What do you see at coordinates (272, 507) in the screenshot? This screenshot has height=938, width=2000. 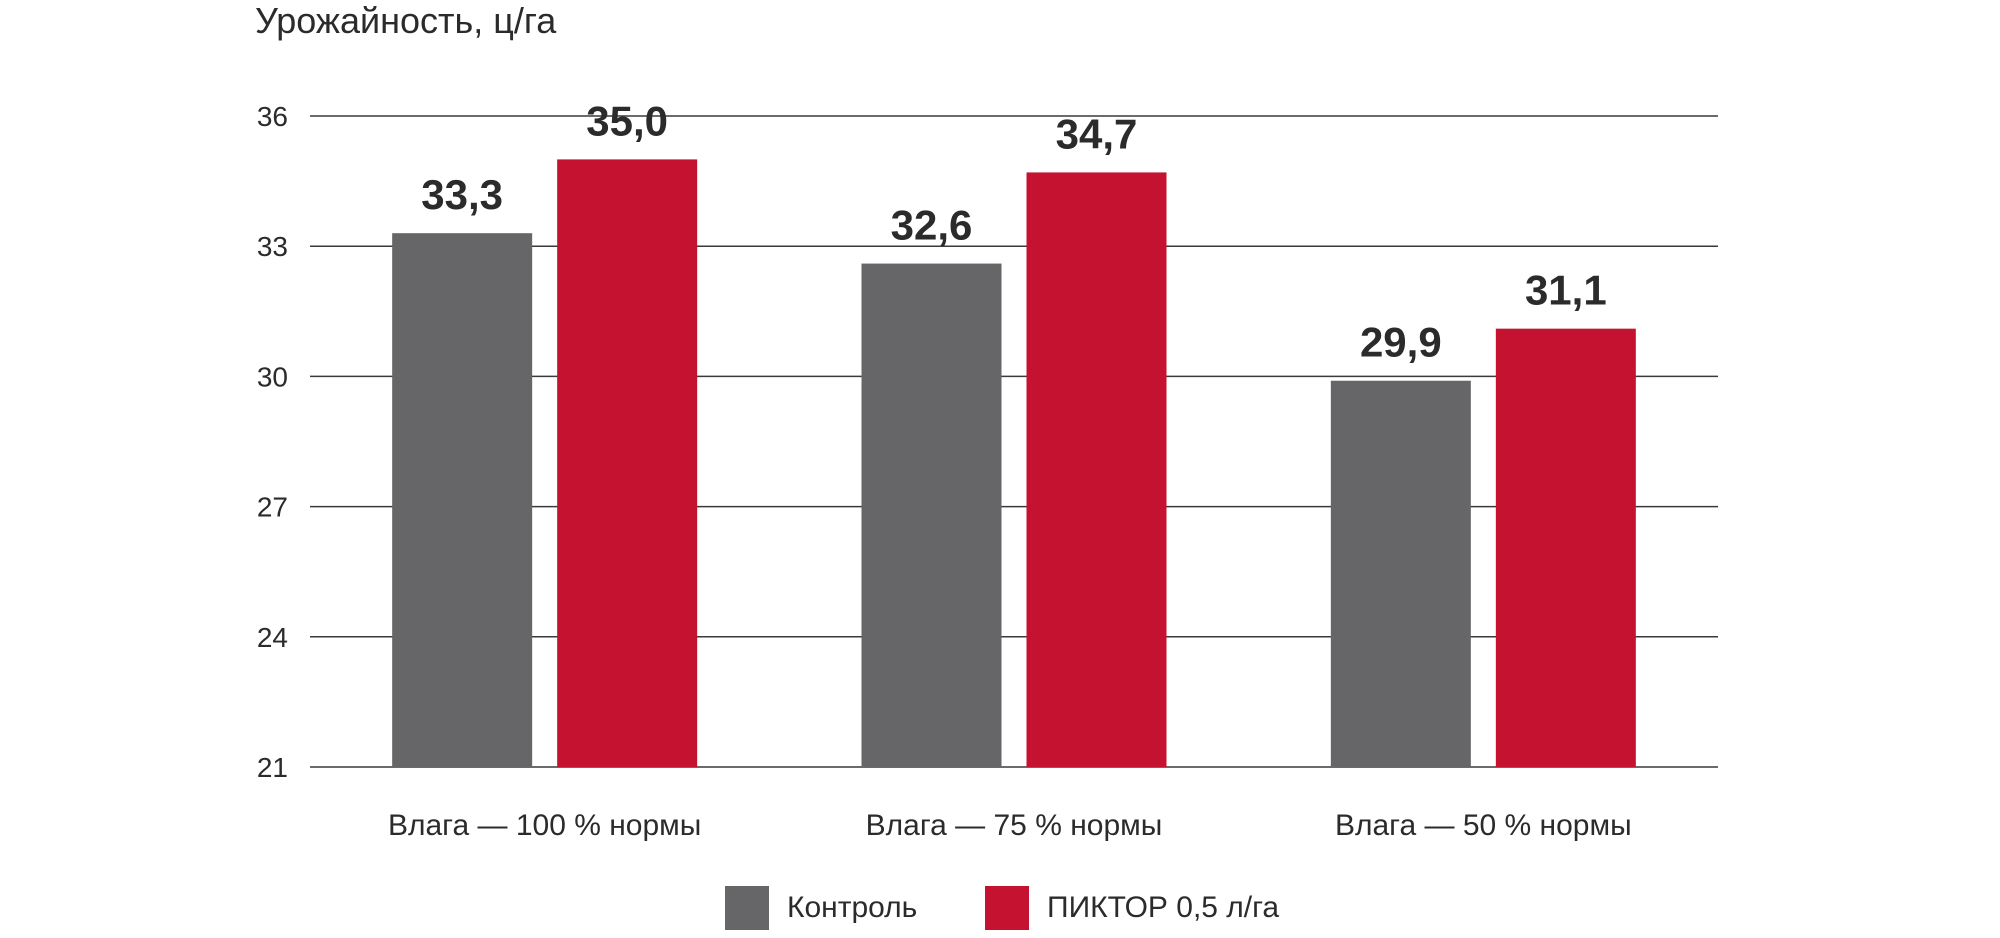 I see `y-tick-label: 27` at bounding box center [272, 507].